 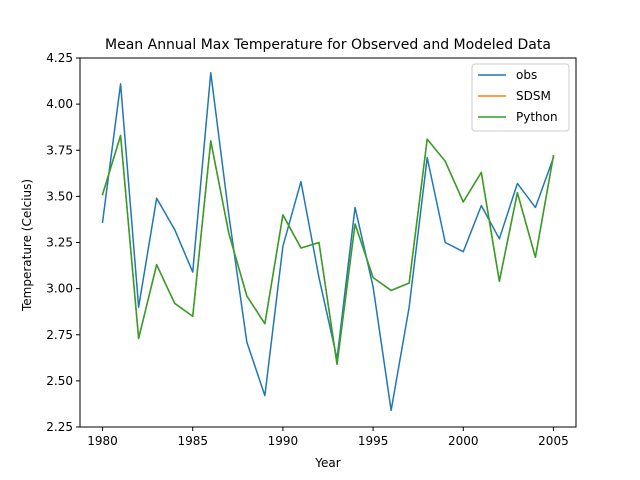 What do you see at coordinates (533, 96) in the screenshot?
I see `legend-label: SDSM` at bounding box center [533, 96].